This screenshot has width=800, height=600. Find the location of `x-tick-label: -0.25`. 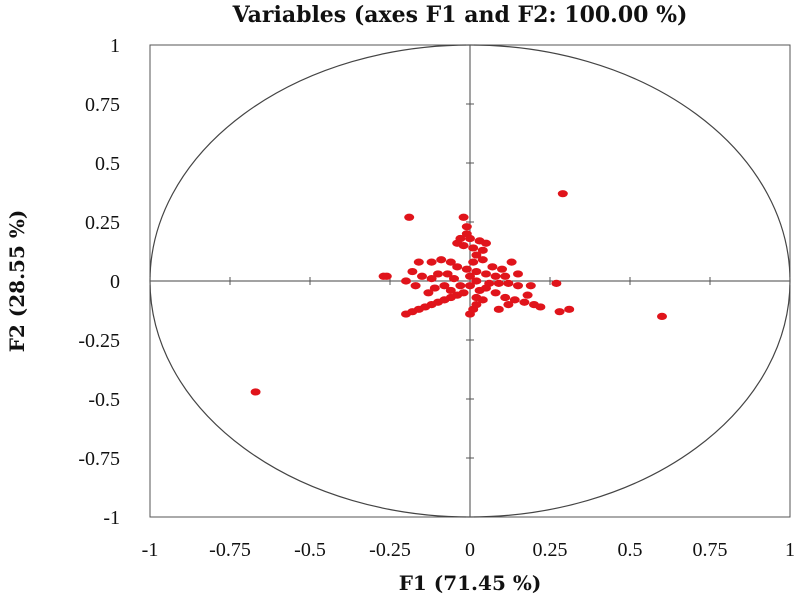

x-tick-label: -0.25 is located at coordinates (390, 550).